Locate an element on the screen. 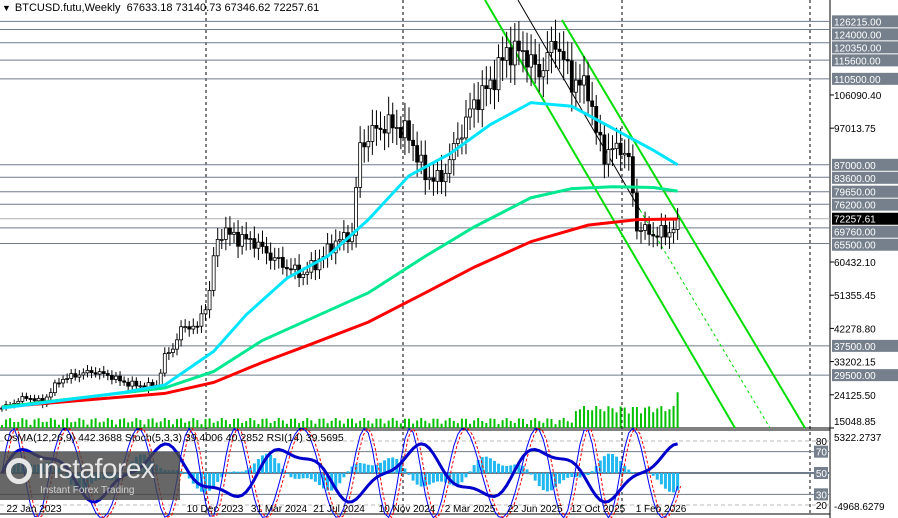 The width and height of the screenshot is (898, 518). date-label: 10 Dec 2023 is located at coordinates (215, 509).